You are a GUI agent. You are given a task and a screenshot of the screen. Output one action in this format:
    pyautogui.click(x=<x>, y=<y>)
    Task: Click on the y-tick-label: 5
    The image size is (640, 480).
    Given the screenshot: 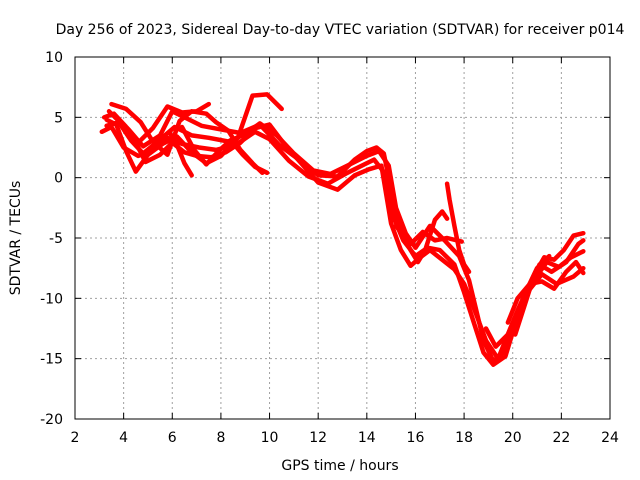 What is the action you would take?
    pyautogui.click(x=58, y=118)
    